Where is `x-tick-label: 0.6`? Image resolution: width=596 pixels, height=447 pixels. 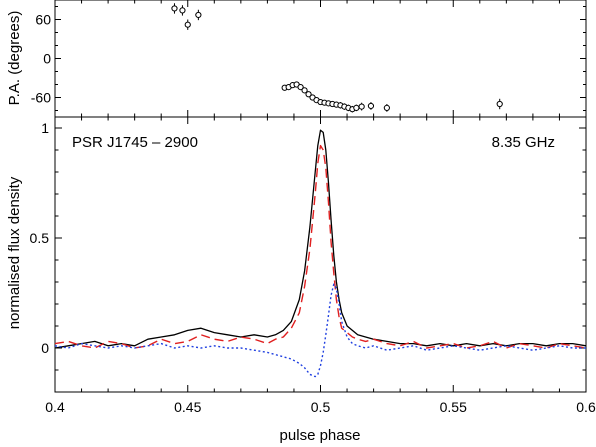 x-tick-label: 0.6 is located at coordinates (586, 407).